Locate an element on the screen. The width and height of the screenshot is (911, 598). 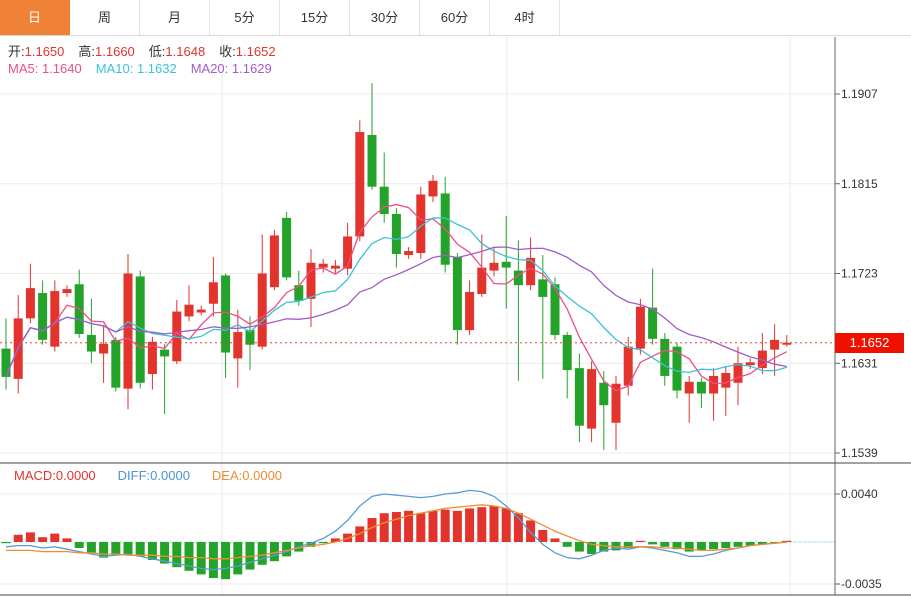
price-axis-label: 1.1631 is located at coordinates (859, 363).